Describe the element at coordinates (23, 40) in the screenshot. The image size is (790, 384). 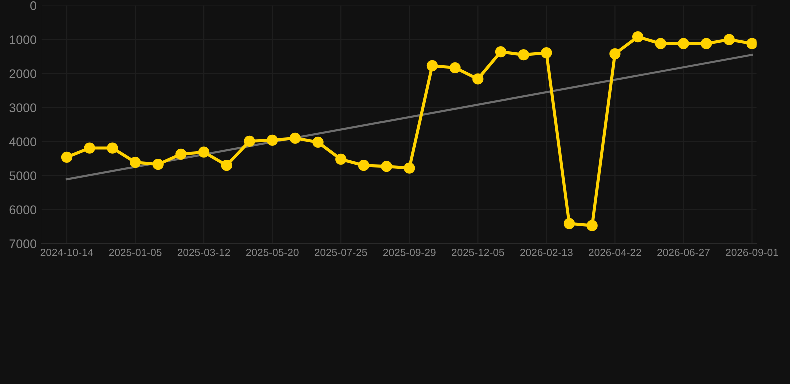
I see `y-tick-label: 1000` at that location.